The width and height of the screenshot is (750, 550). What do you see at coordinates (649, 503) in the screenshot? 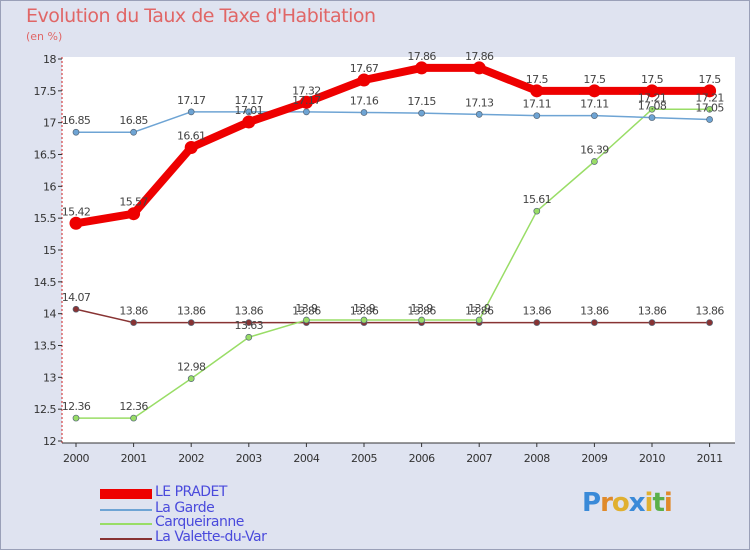
I see `logo-letter: i` at bounding box center [649, 503].